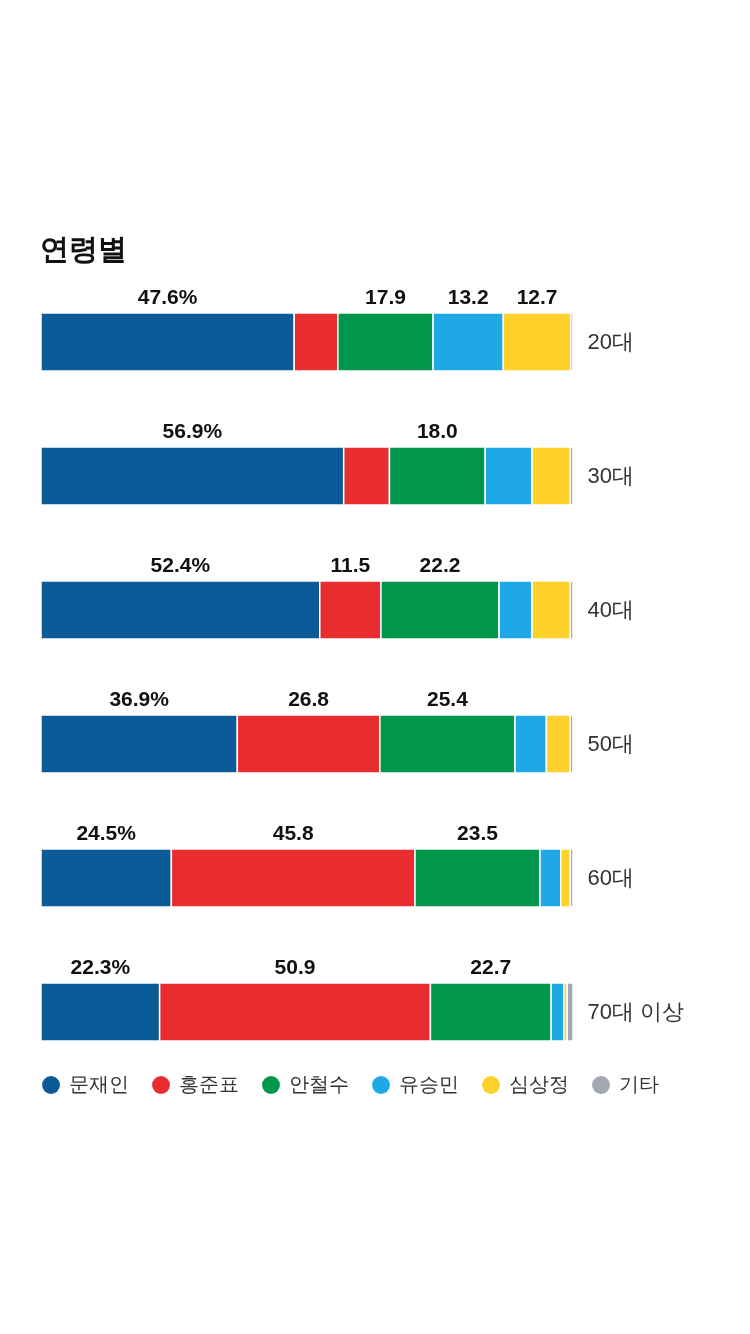  Describe the element at coordinates (139, 698) in the screenshot. I see `data-label: 36.9%` at that location.